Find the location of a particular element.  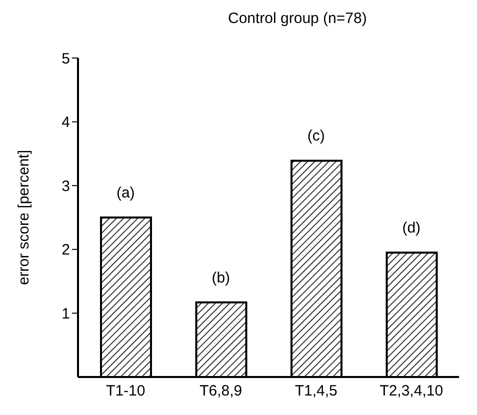

x-tick-label: T2,3,4,10 is located at coordinates (412, 391).